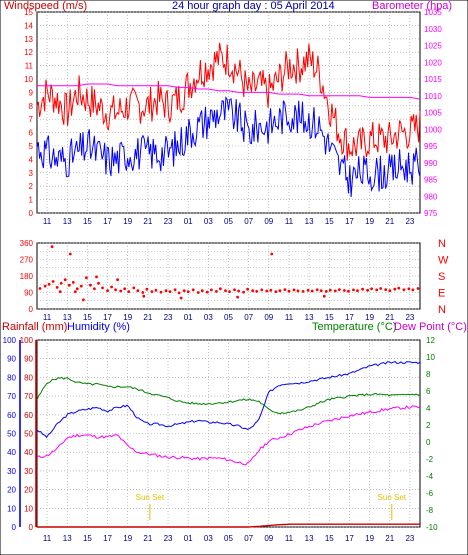 This screenshot has width=468, height=555. I want to click on temperature-tick-label: 10, so click(430, 357).